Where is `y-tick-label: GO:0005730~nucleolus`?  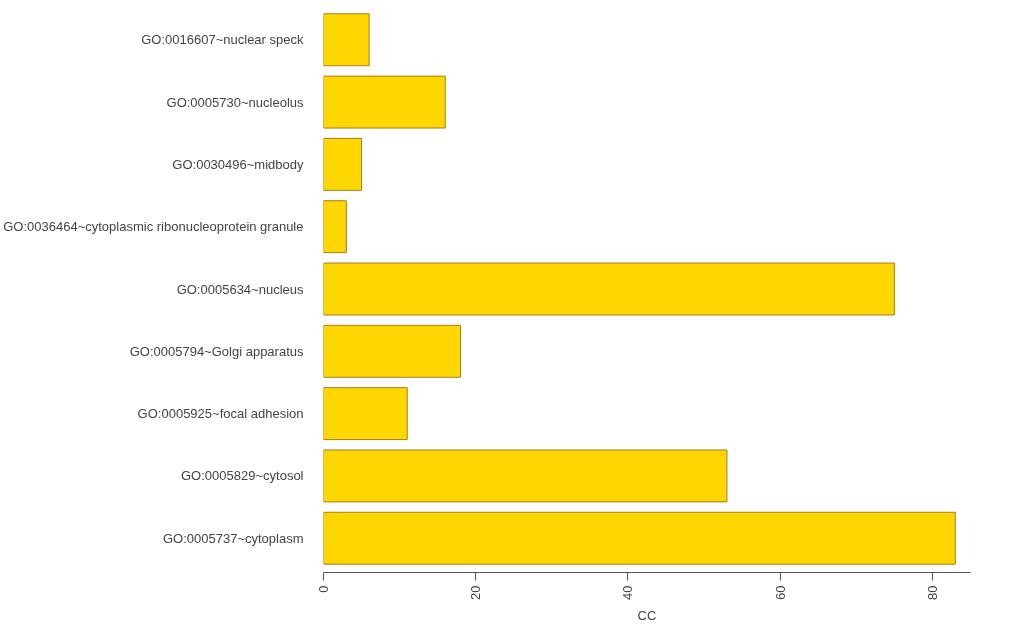 y-tick-label: GO:0005730~nucleolus is located at coordinates (235, 102).